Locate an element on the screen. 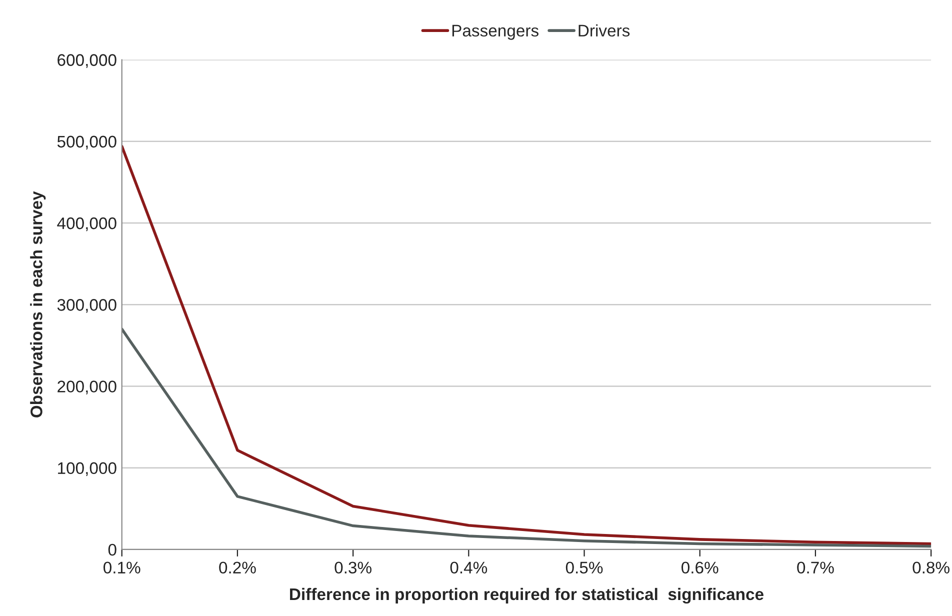  y-tick-label: 500,000 is located at coordinates (86, 143).